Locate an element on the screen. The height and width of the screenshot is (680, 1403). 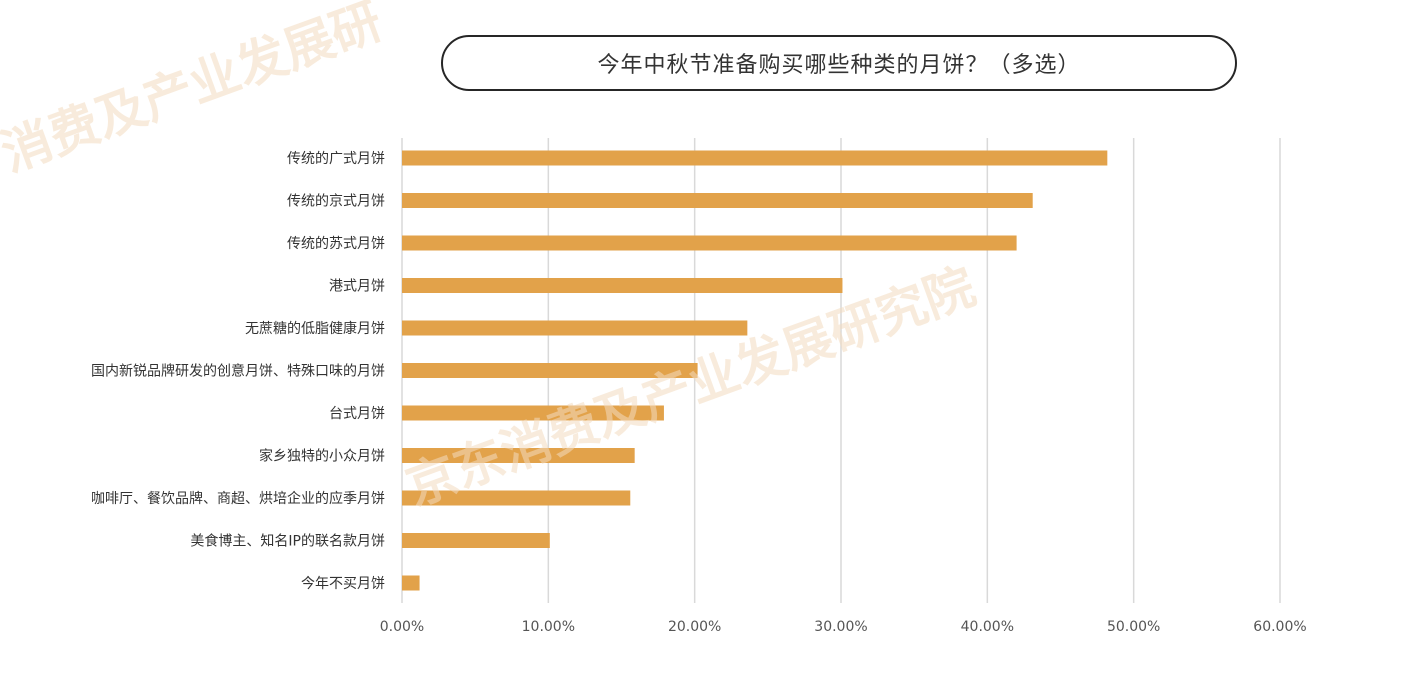
category-label: 今年不买月饼 is located at coordinates (343, 584).